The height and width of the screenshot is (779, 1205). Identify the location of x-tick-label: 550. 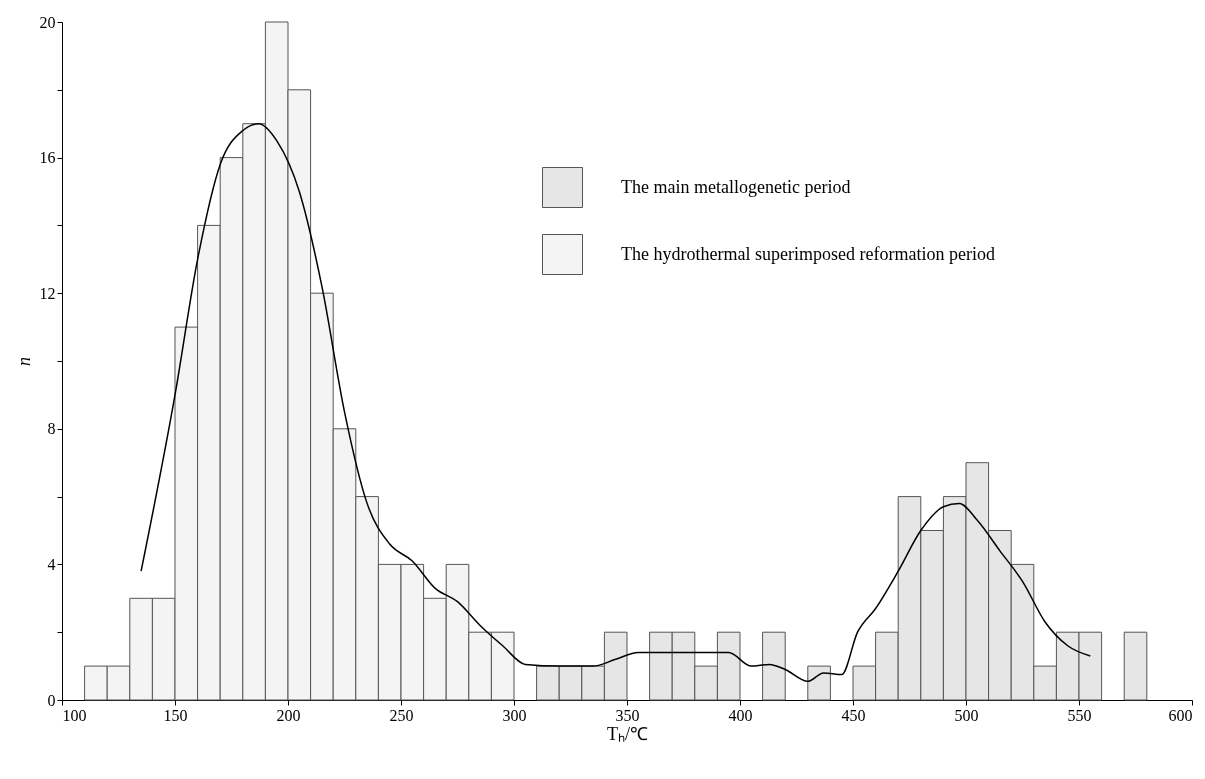
(1079, 715).